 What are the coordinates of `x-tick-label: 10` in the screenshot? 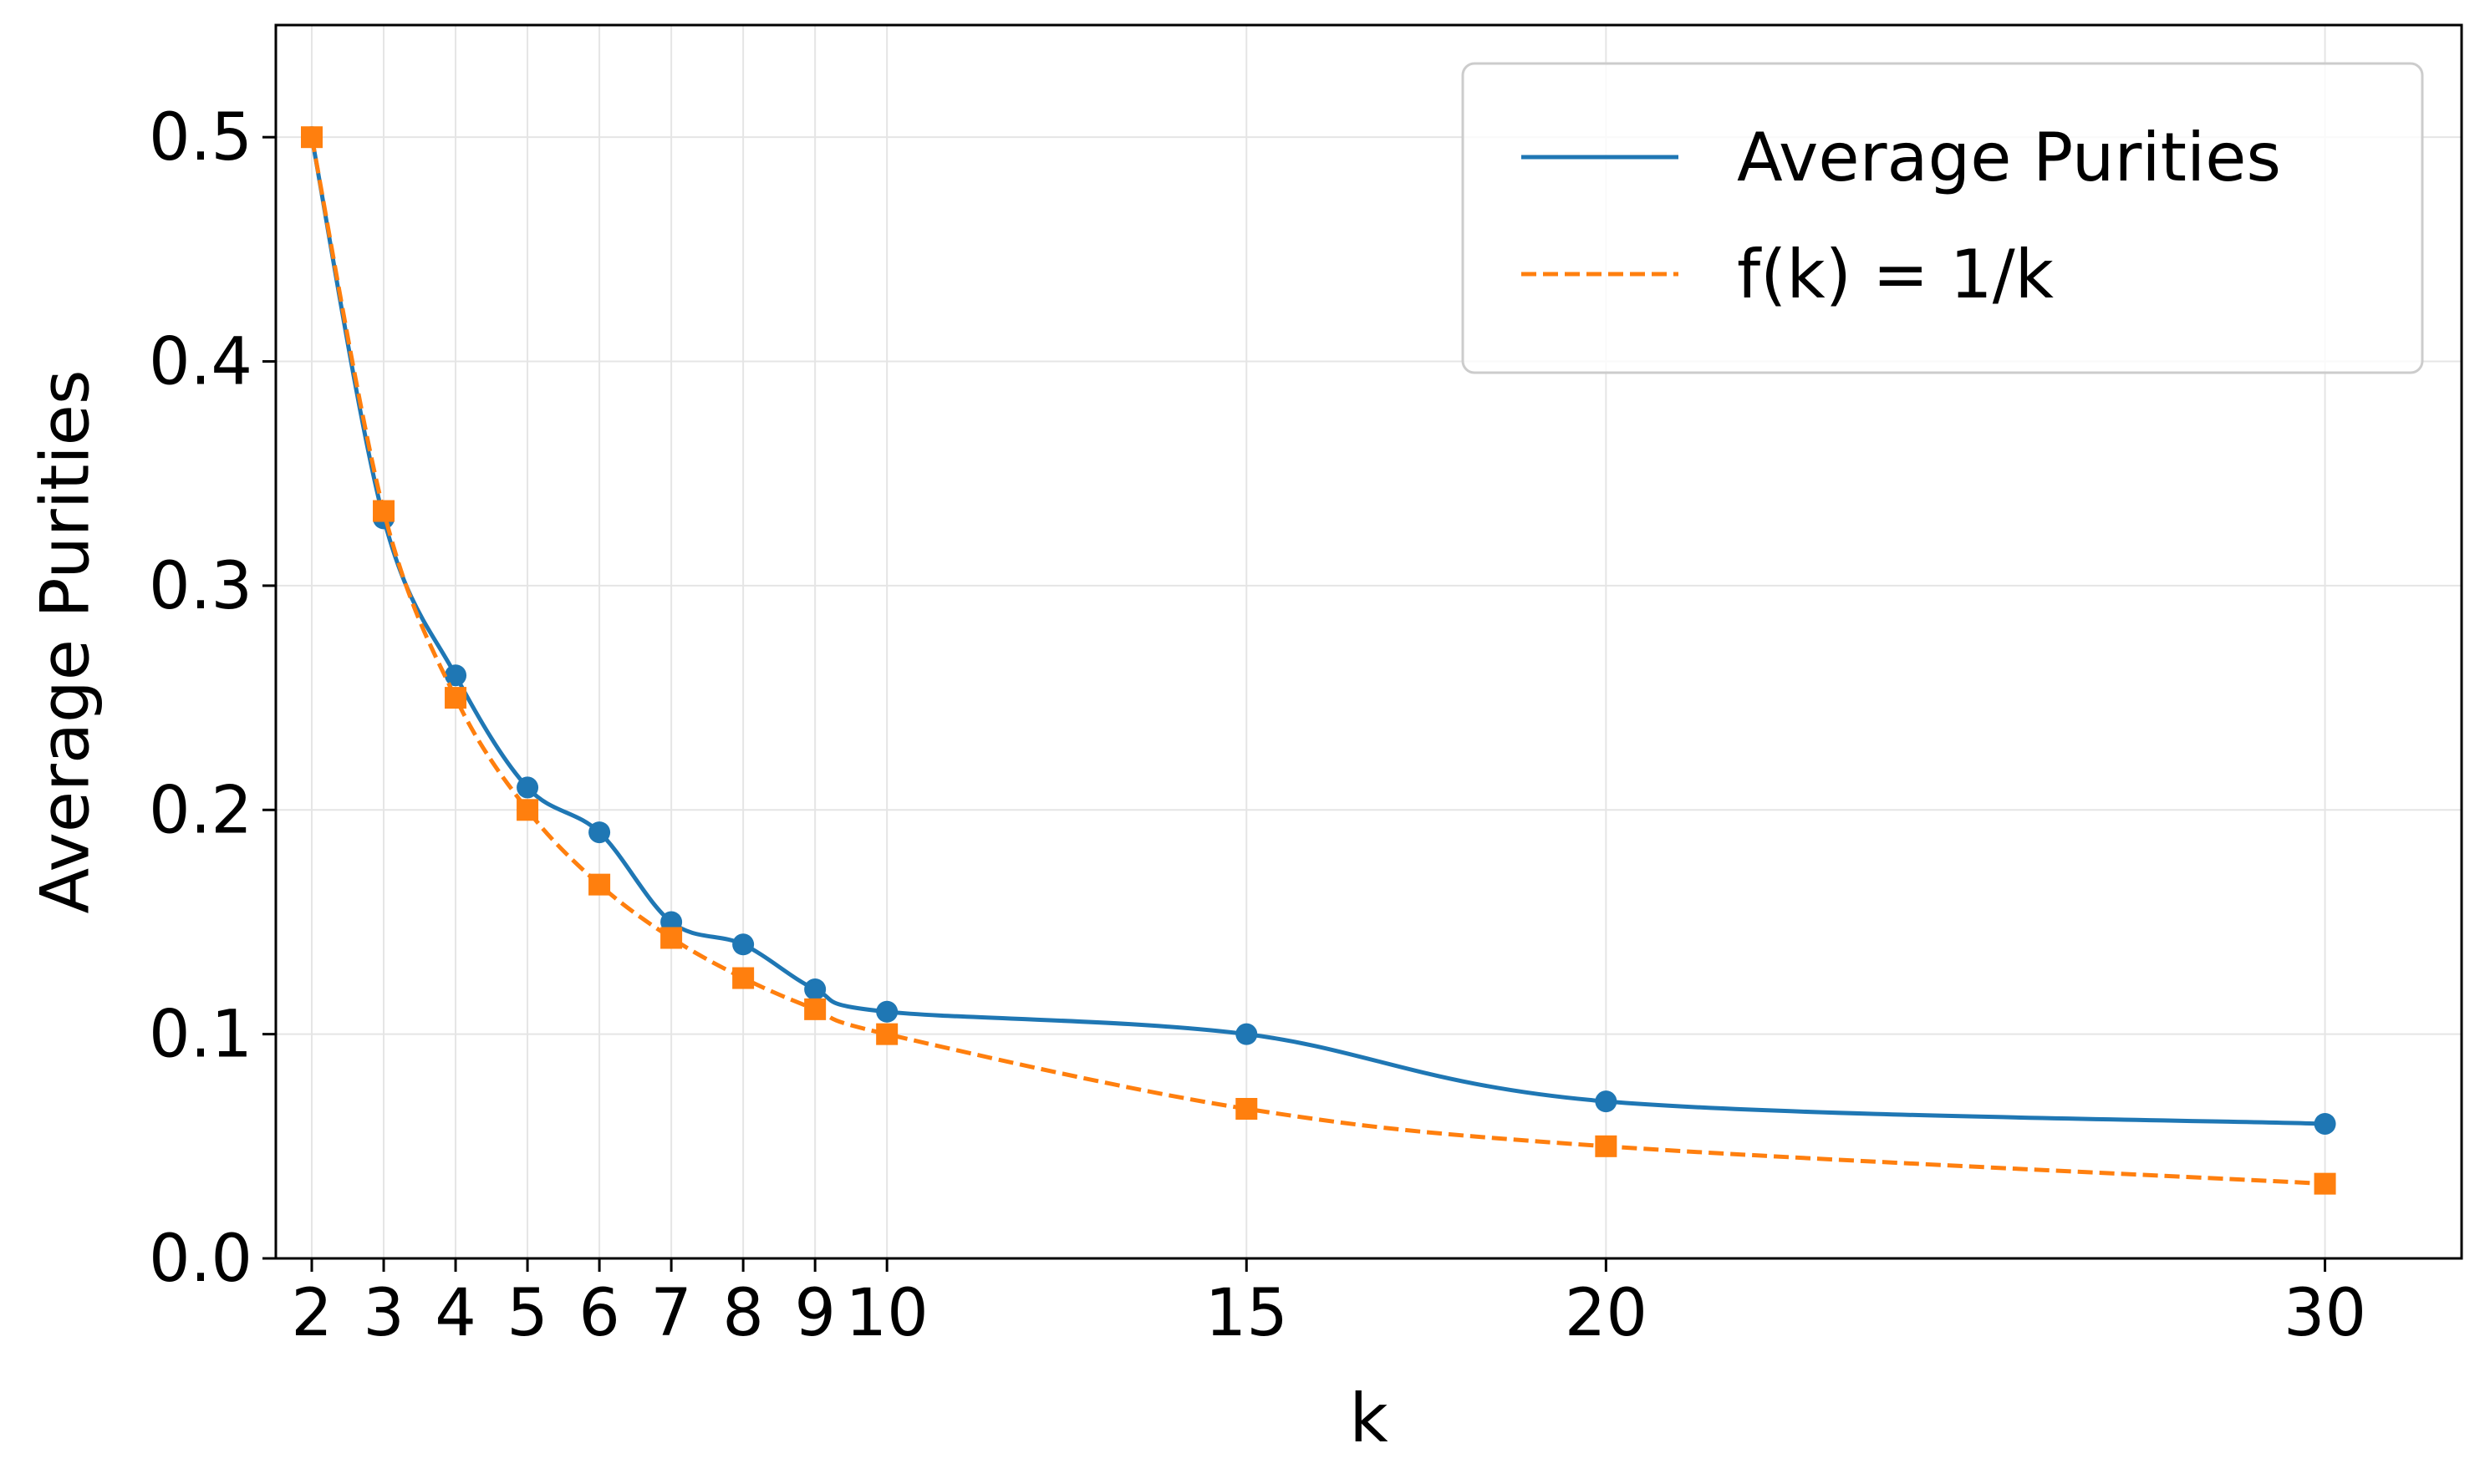 It's located at (888, 1313).